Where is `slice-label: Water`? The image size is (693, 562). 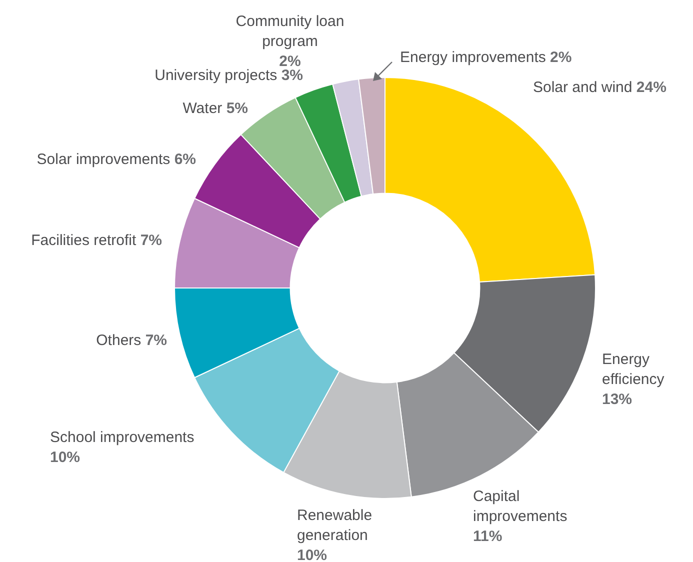 slice-label: Water is located at coordinates (204, 109).